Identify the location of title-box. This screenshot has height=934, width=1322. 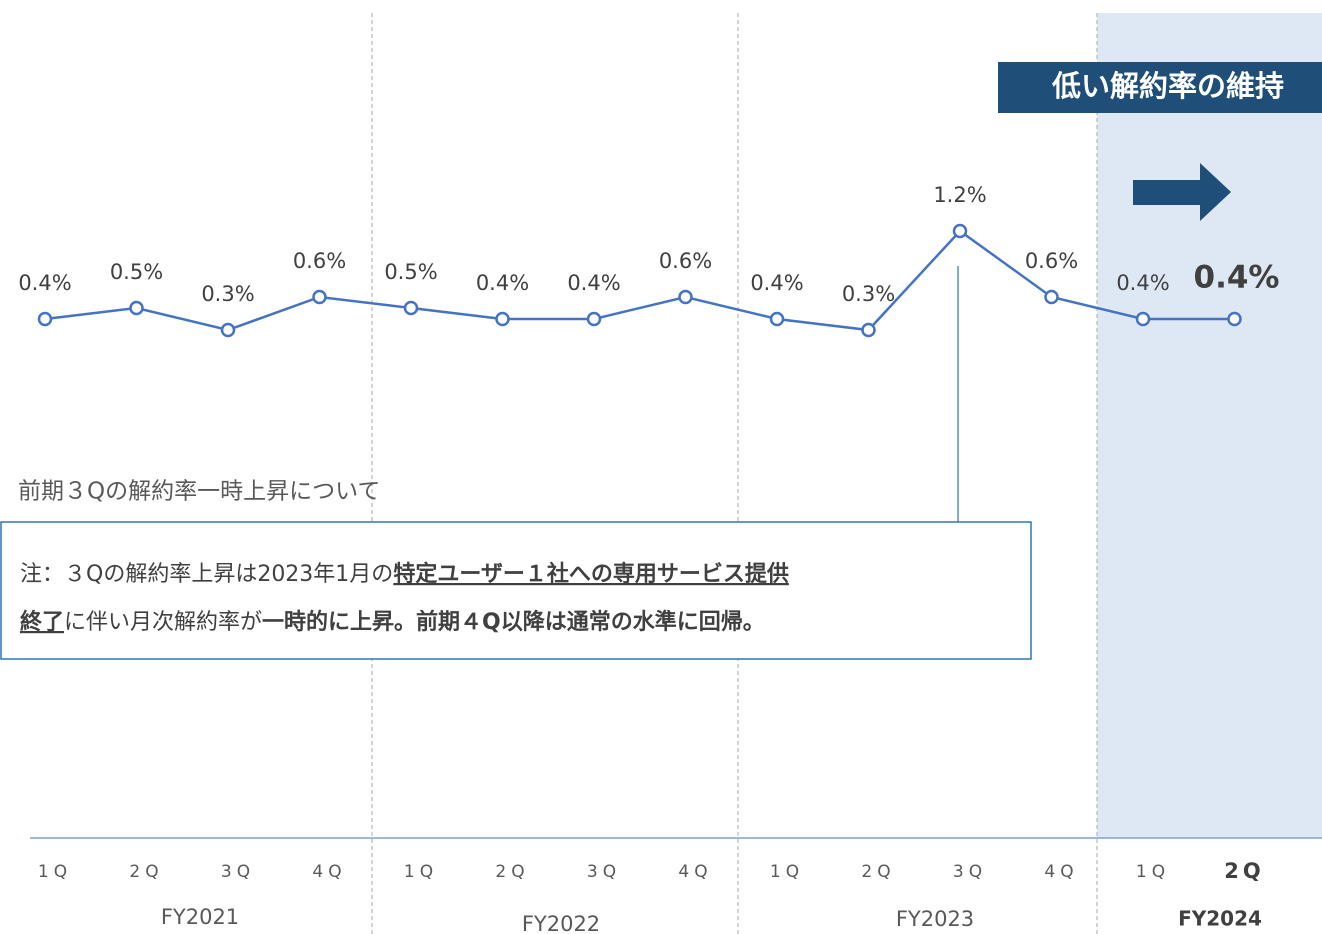
(1160, 87).